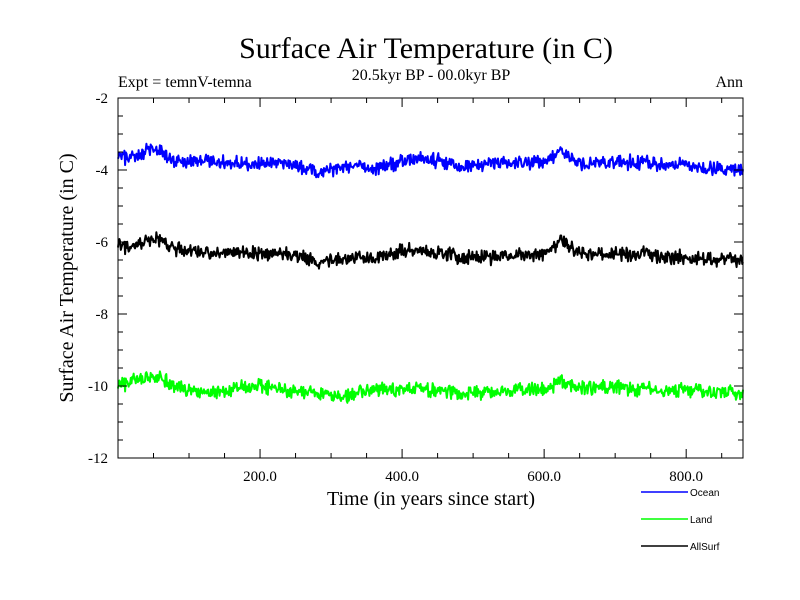 This screenshot has height=600, width=800. Describe the element at coordinates (430, 160) in the screenshot. I see `series-line-ocean` at that location.